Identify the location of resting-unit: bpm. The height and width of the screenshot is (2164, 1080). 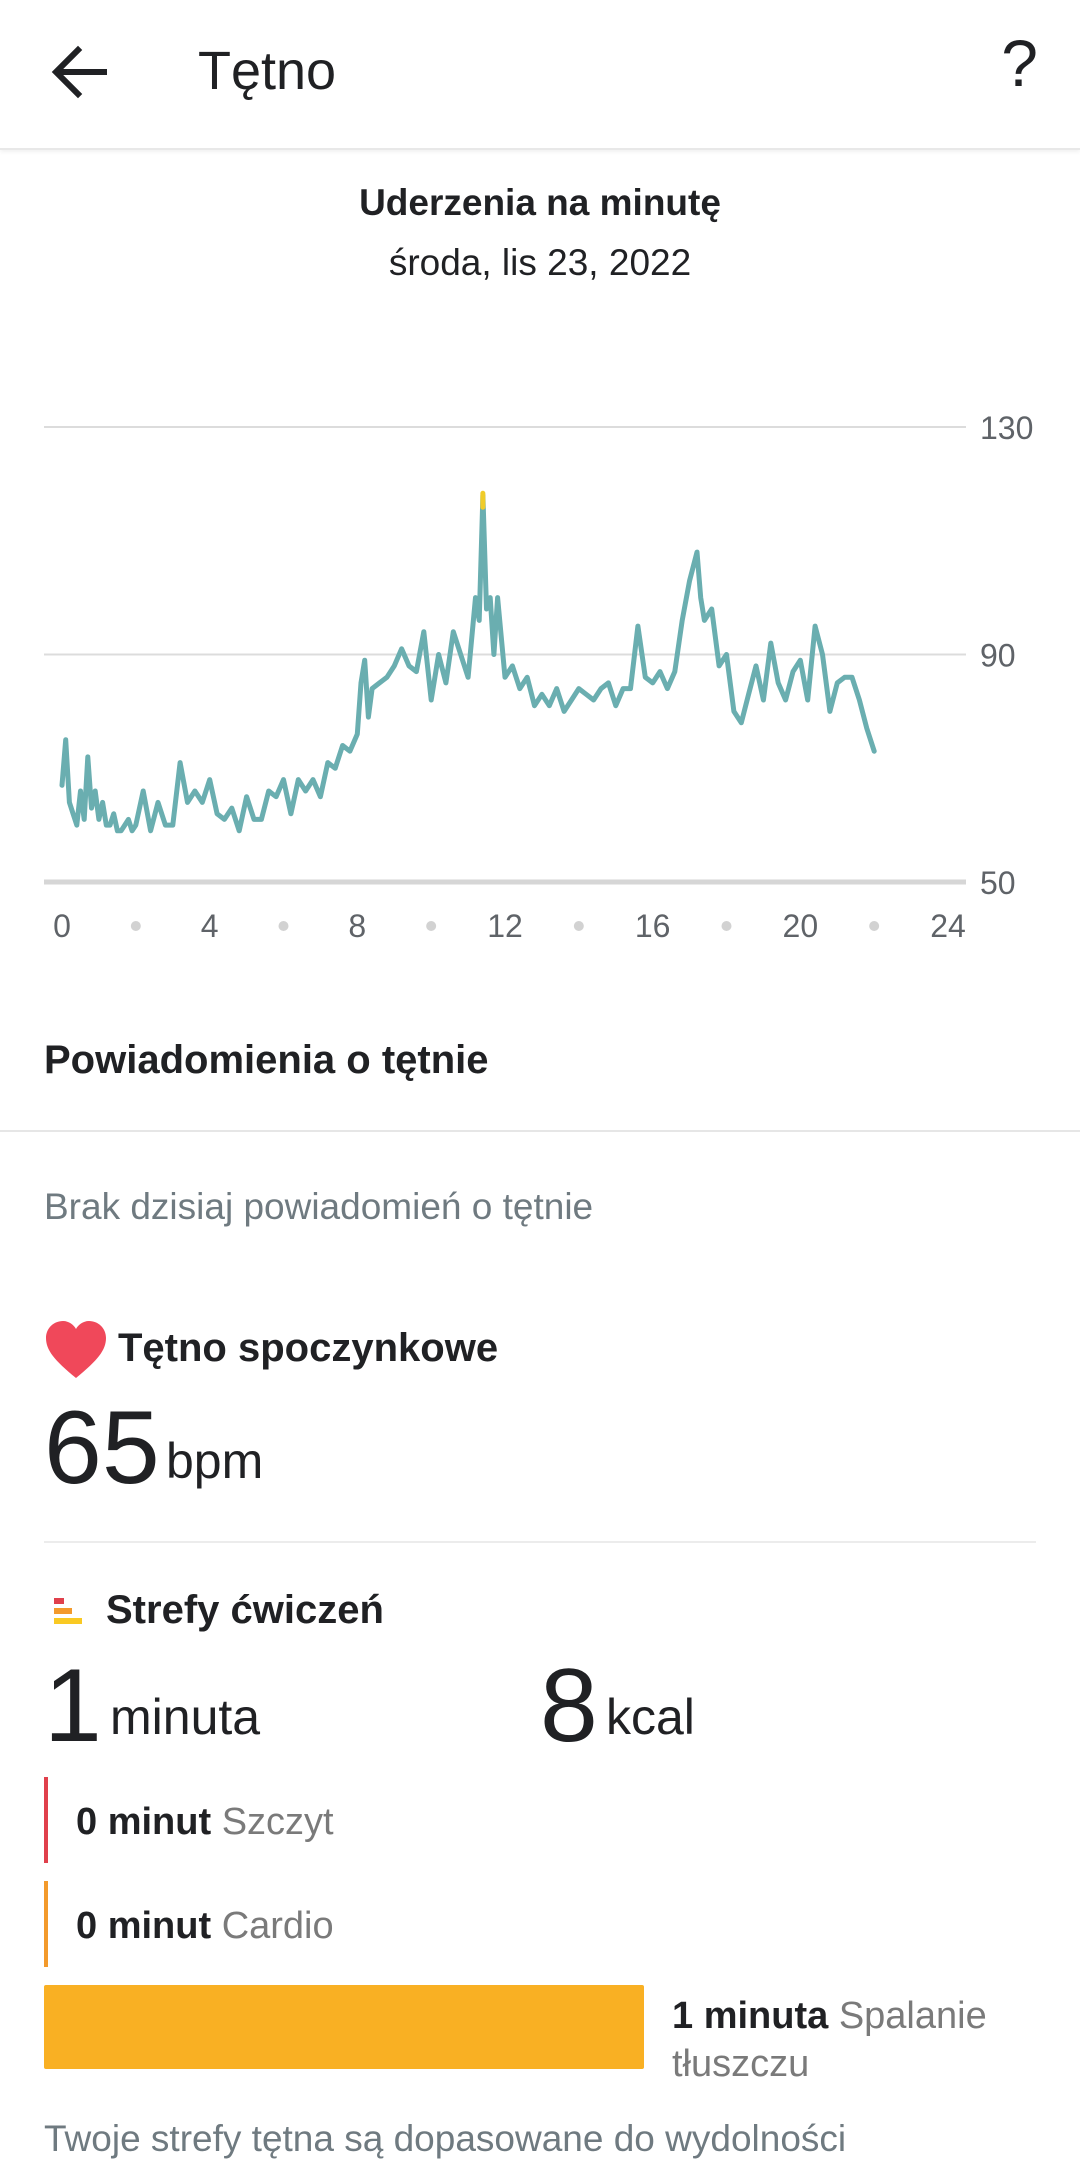
(215, 1461).